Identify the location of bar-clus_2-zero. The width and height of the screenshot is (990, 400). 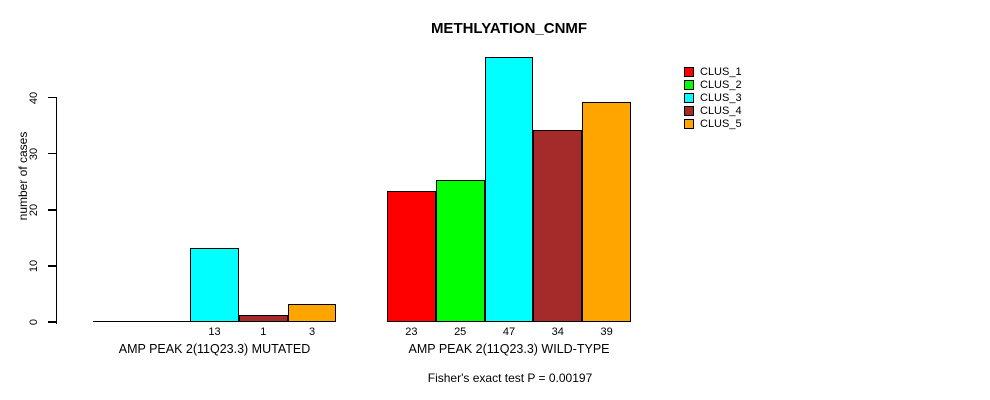
(166, 321).